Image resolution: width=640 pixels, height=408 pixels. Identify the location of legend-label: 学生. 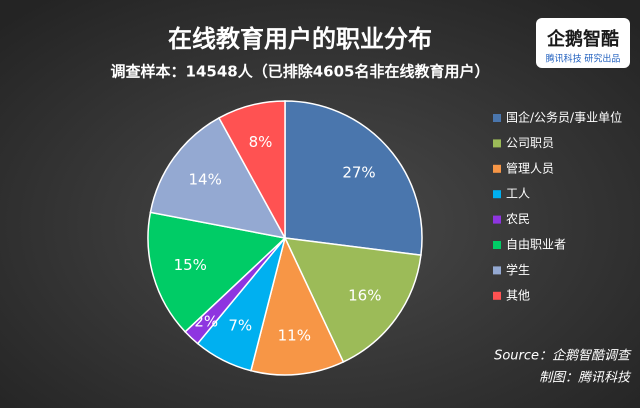
(518, 269).